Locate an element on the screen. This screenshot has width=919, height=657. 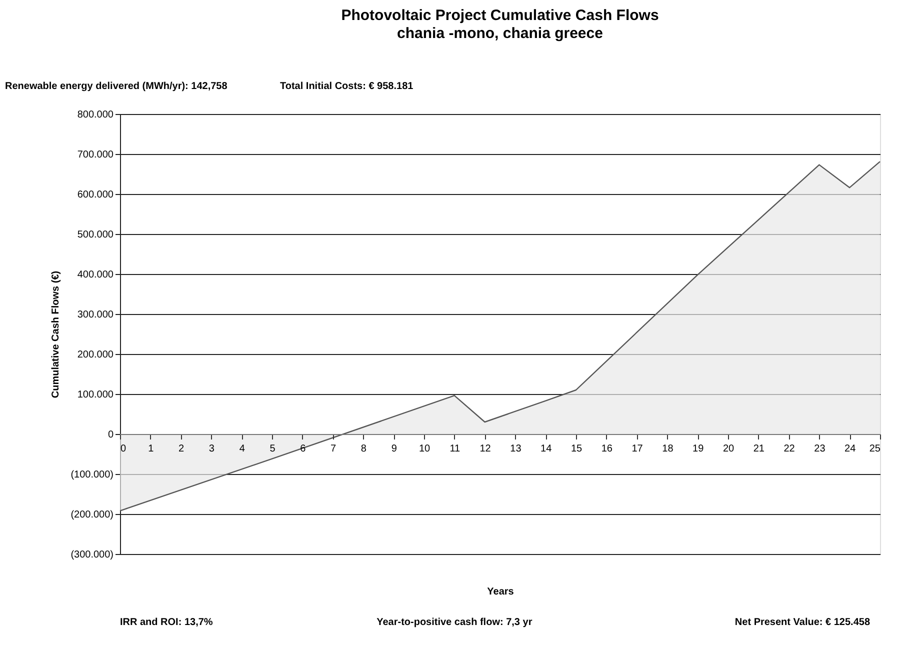
x-tick-label: 25 is located at coordinates (875, 449).